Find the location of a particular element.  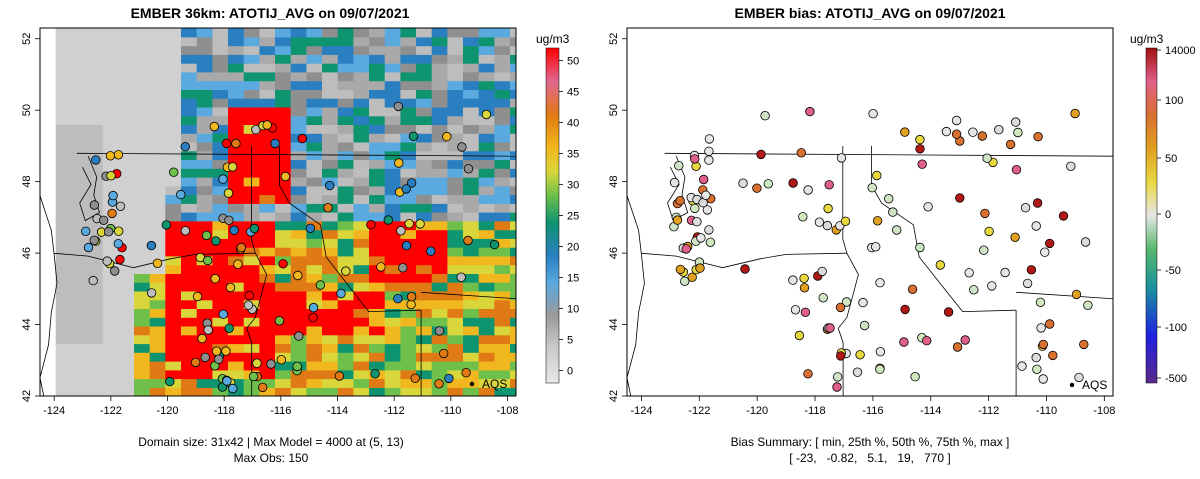

left-caption-line-2: Max Obs: 150 is located at coordinates (271, 458).